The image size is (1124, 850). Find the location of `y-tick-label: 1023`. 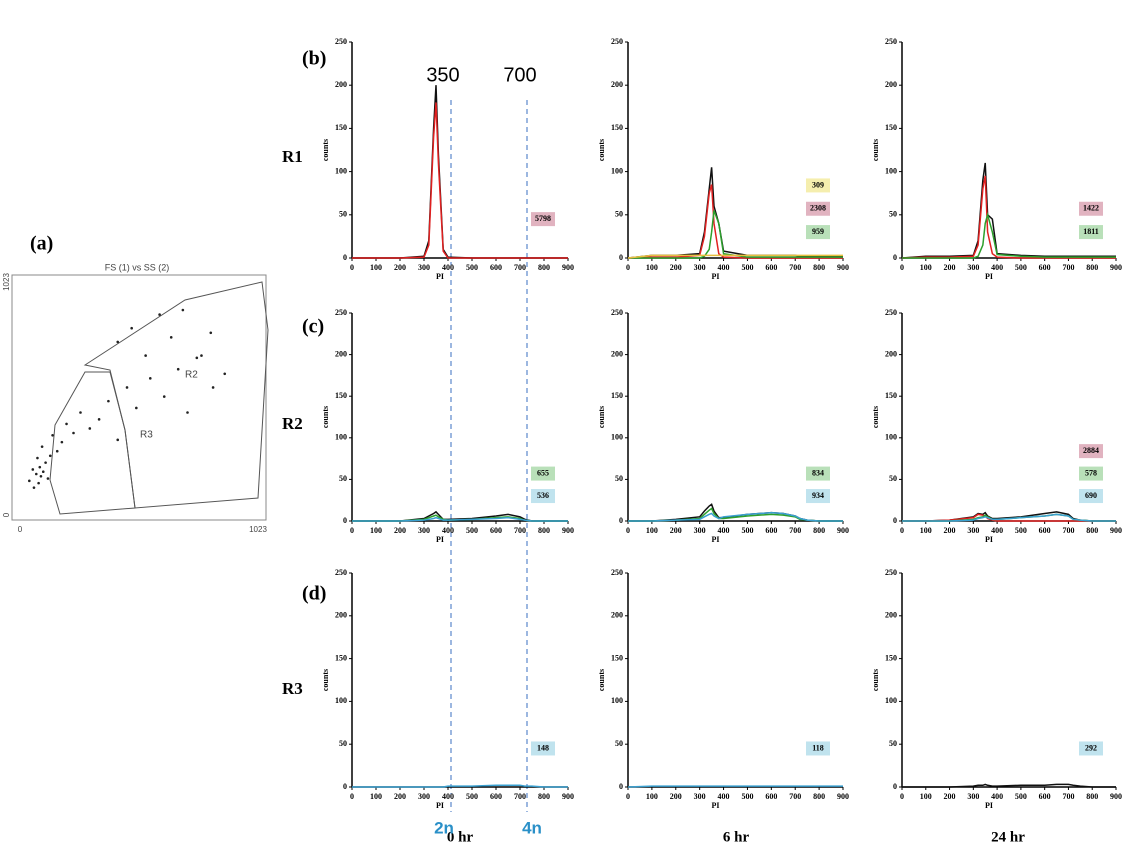

y-tick-label: 1023 is located at coordinates (6, 282).